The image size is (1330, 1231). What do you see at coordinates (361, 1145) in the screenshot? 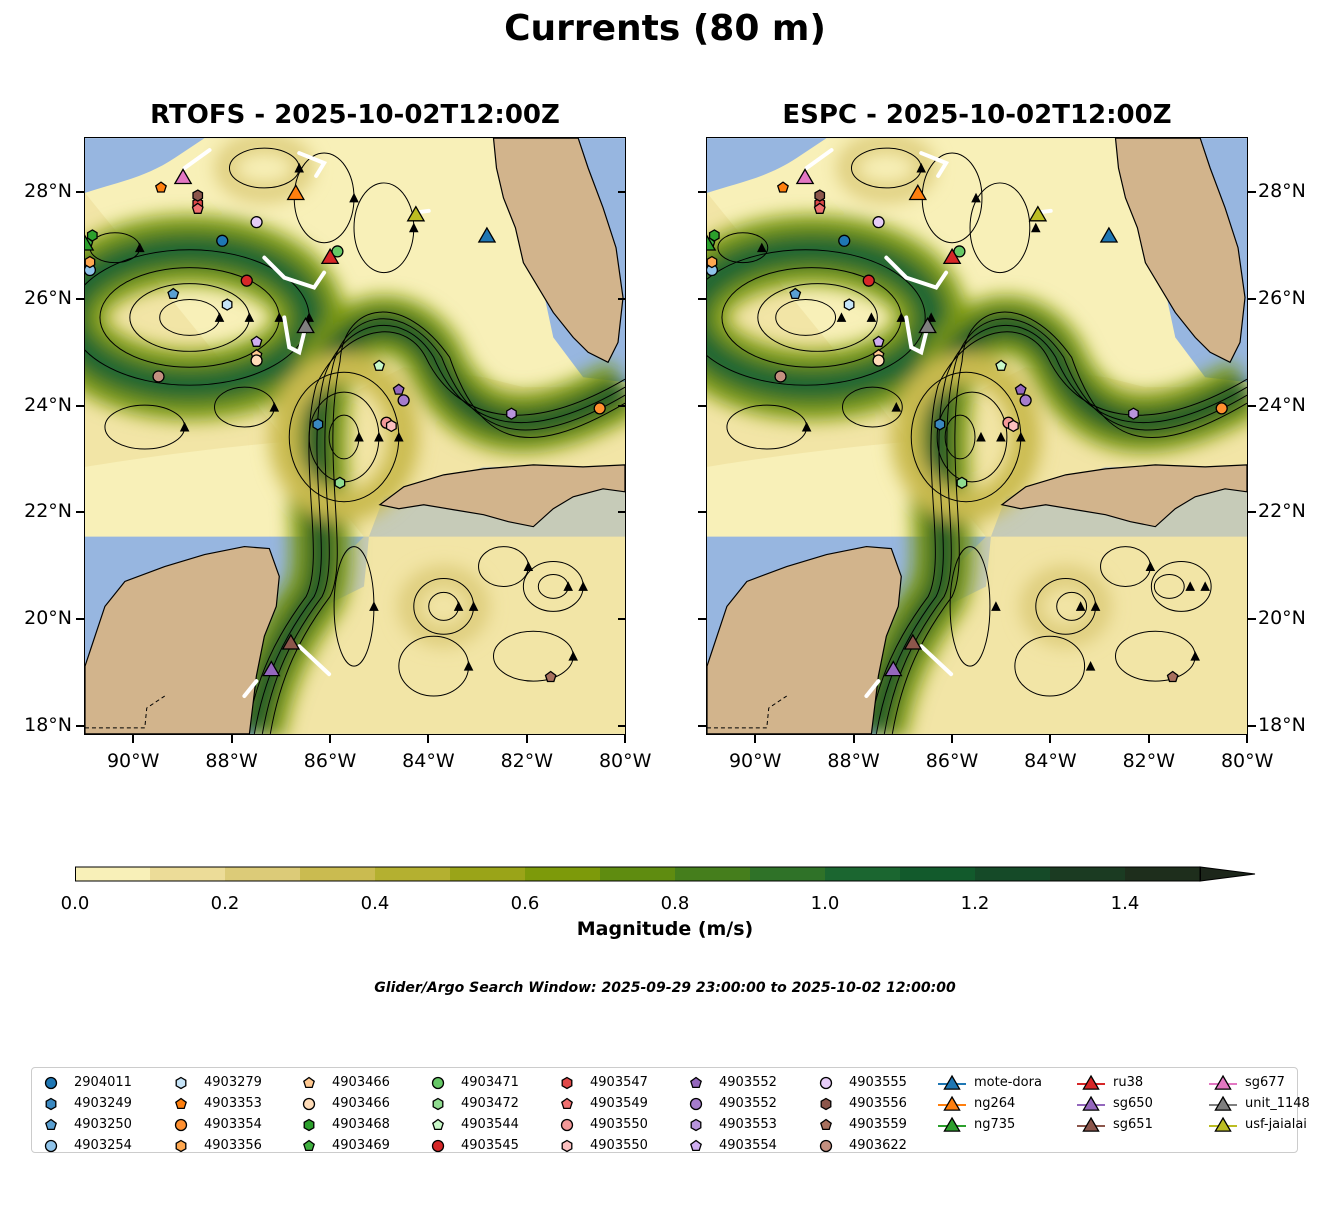
I see `legend-label: 4903469` at bounding box center [361, 1145].